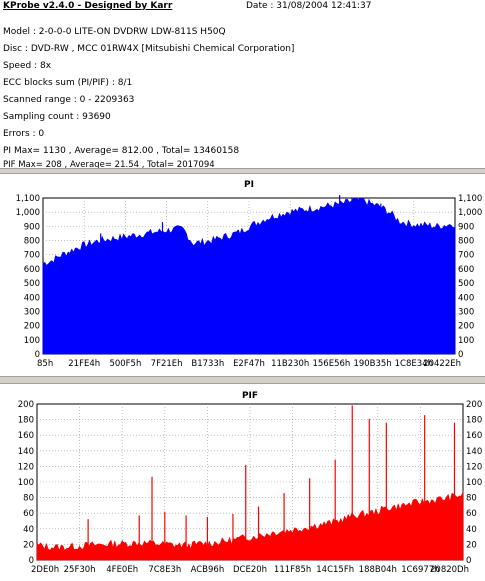  I want to click on pif-ytick-right: 20, so click(471, 545).